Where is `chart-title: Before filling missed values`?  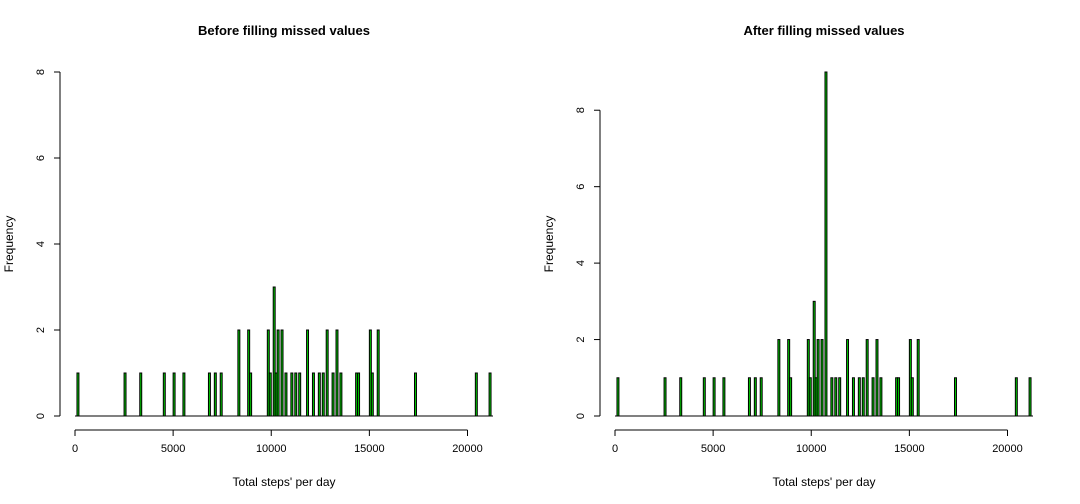
chart-title: Before filling missed values is located at coordinates (284, 30).